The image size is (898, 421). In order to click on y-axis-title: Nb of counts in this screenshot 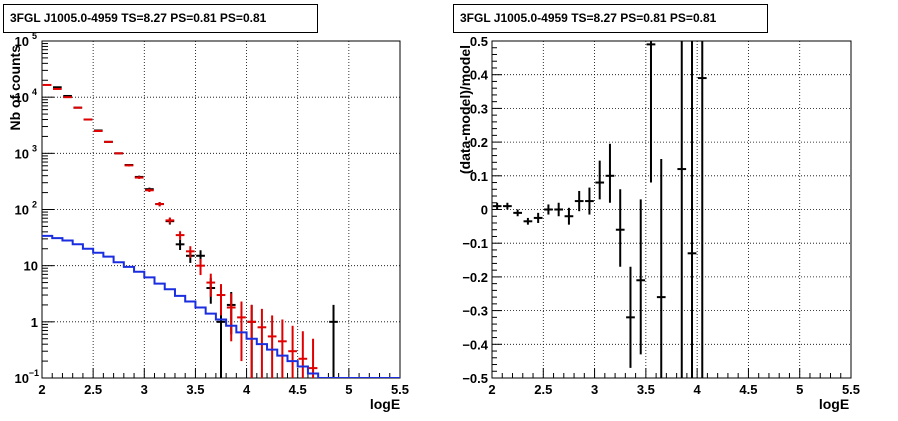, I will do `click(15, 88)`.